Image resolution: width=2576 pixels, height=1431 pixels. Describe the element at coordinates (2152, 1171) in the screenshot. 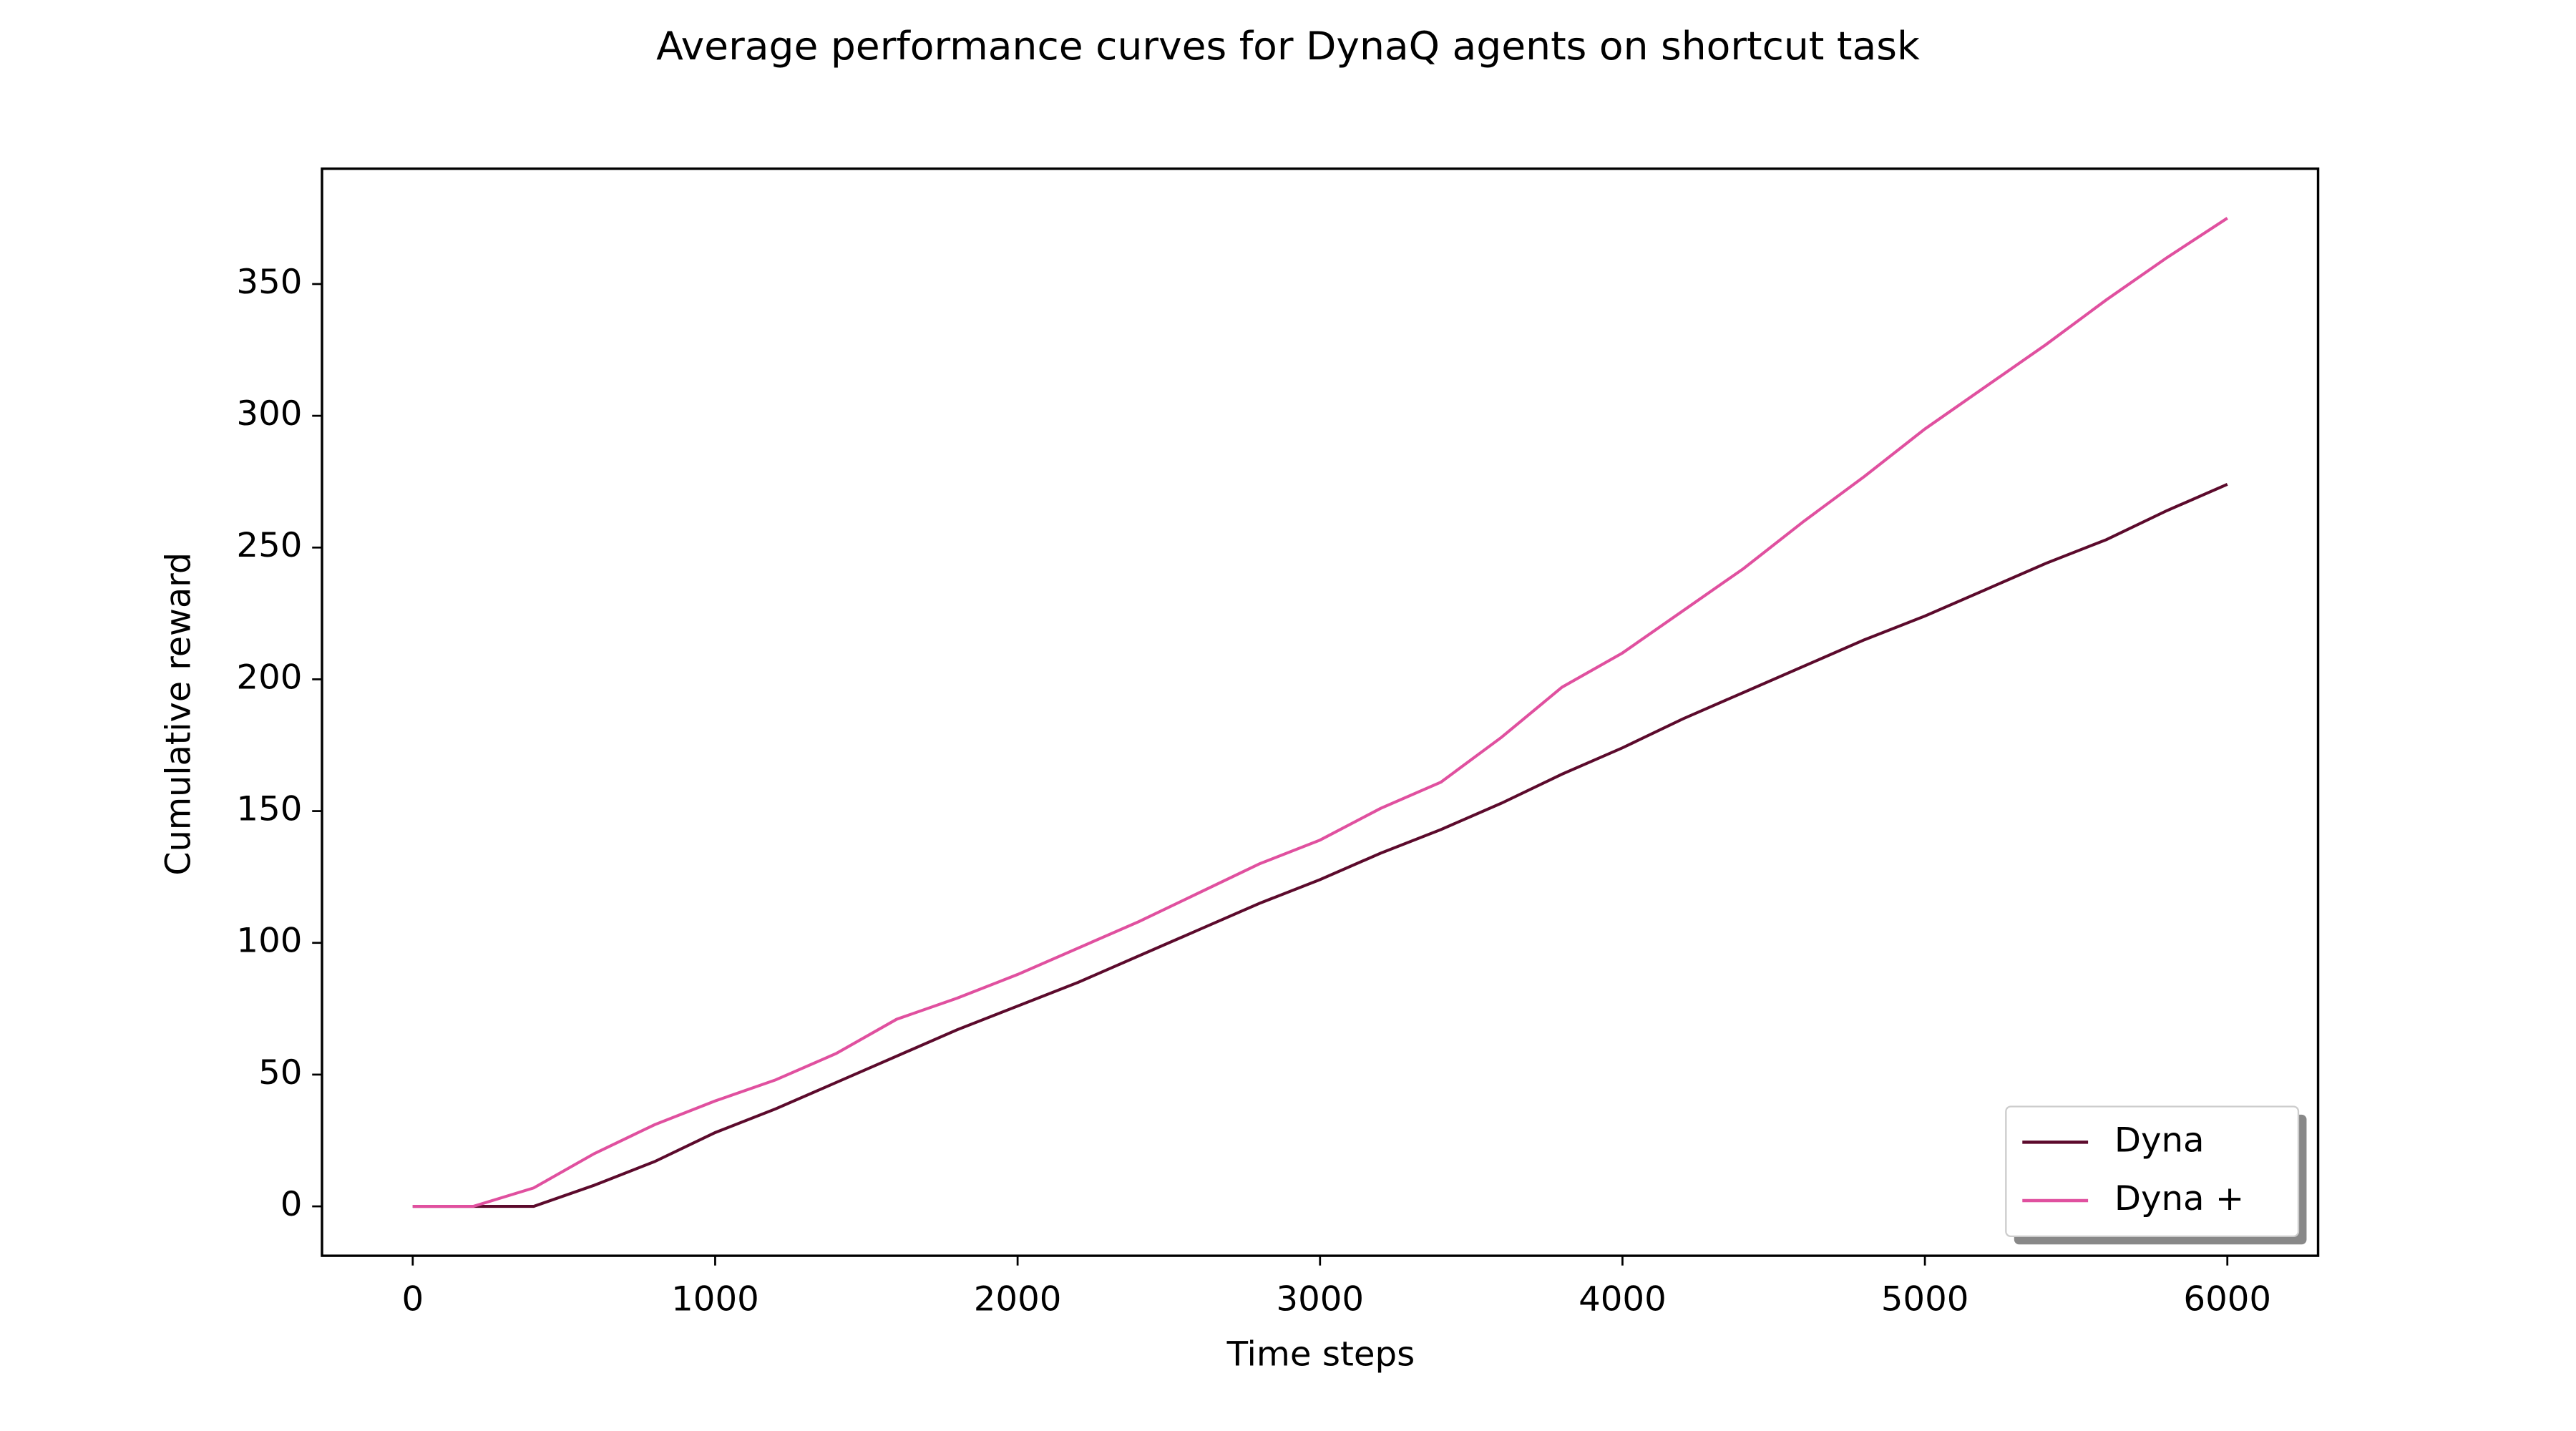

I see `legend-box` at that location.